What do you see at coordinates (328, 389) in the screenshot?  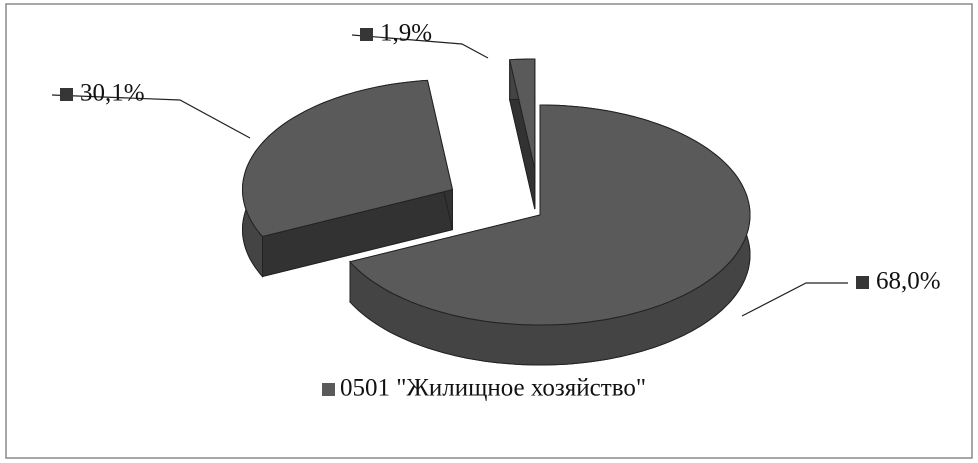 I see `legend-key` at bounding box center [328, 389].